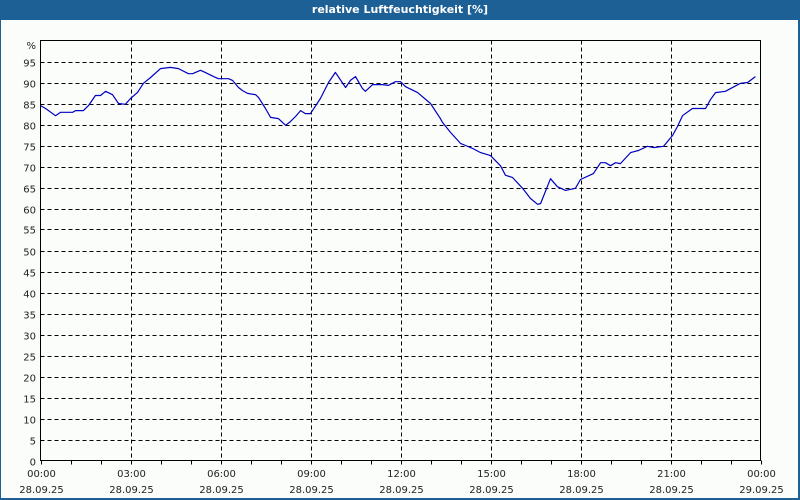 The image size is (800, 500). What do you see at coordinates (671, 474) in the screenshot?
I see `x-tick-time: 21:00` at bounding box center [671, 474].